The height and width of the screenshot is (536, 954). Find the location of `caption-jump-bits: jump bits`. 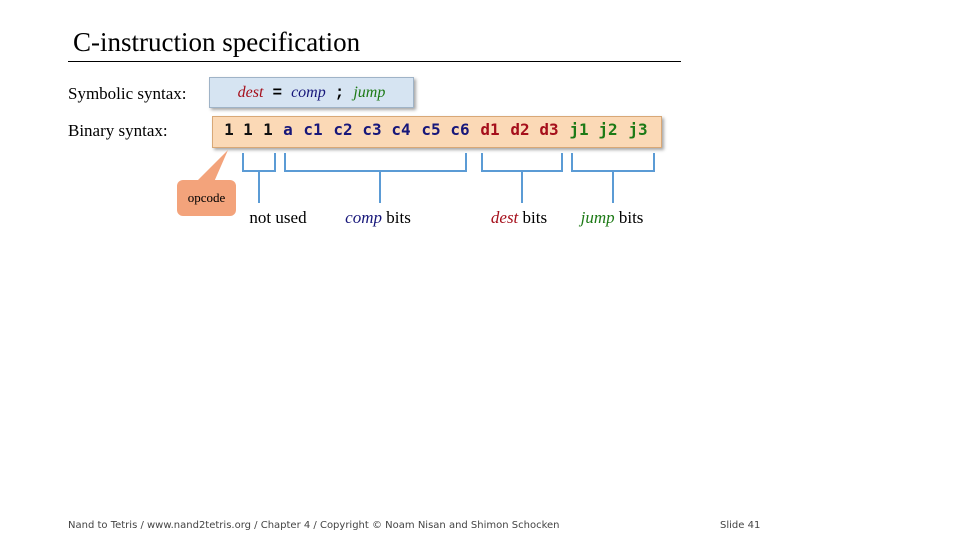

caption-jump-bits: jump bits is located at coordinates (612, 218).